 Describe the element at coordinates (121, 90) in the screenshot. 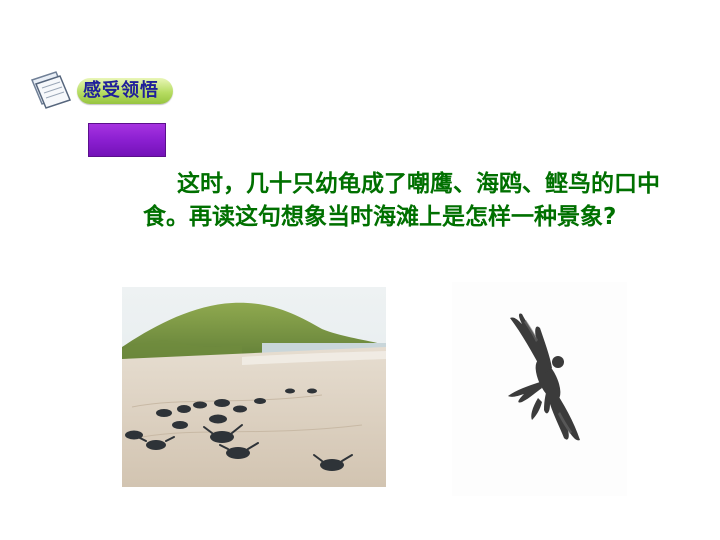

I see `section-title: 感受领悟` at that location.